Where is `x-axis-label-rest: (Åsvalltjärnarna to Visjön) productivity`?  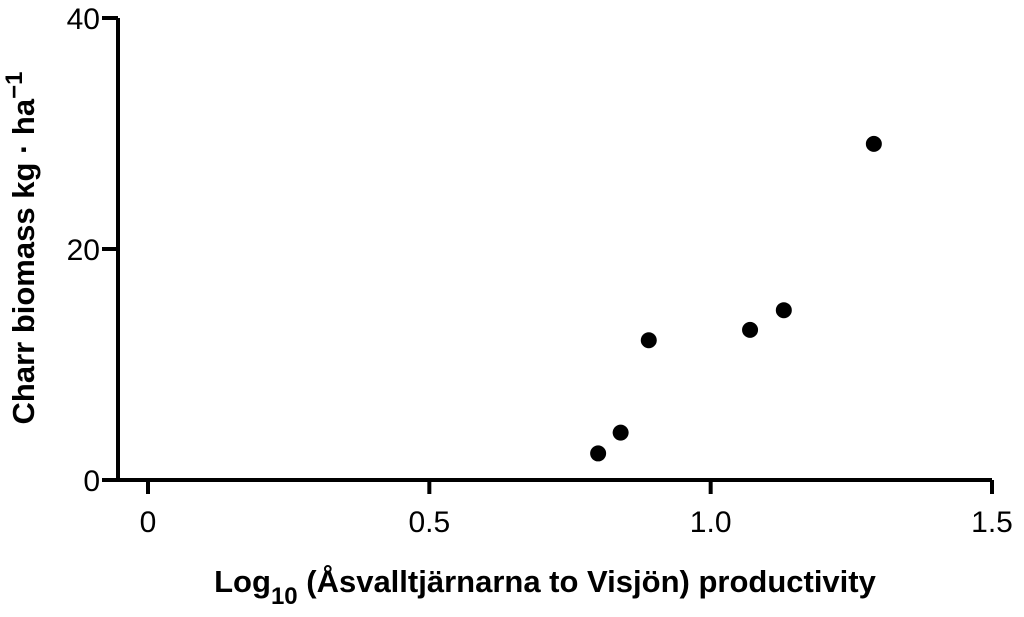
x-axis-label-rest: (Åsvalltjärnarna to Visjön) productivity is located at coordinates (587, 581).